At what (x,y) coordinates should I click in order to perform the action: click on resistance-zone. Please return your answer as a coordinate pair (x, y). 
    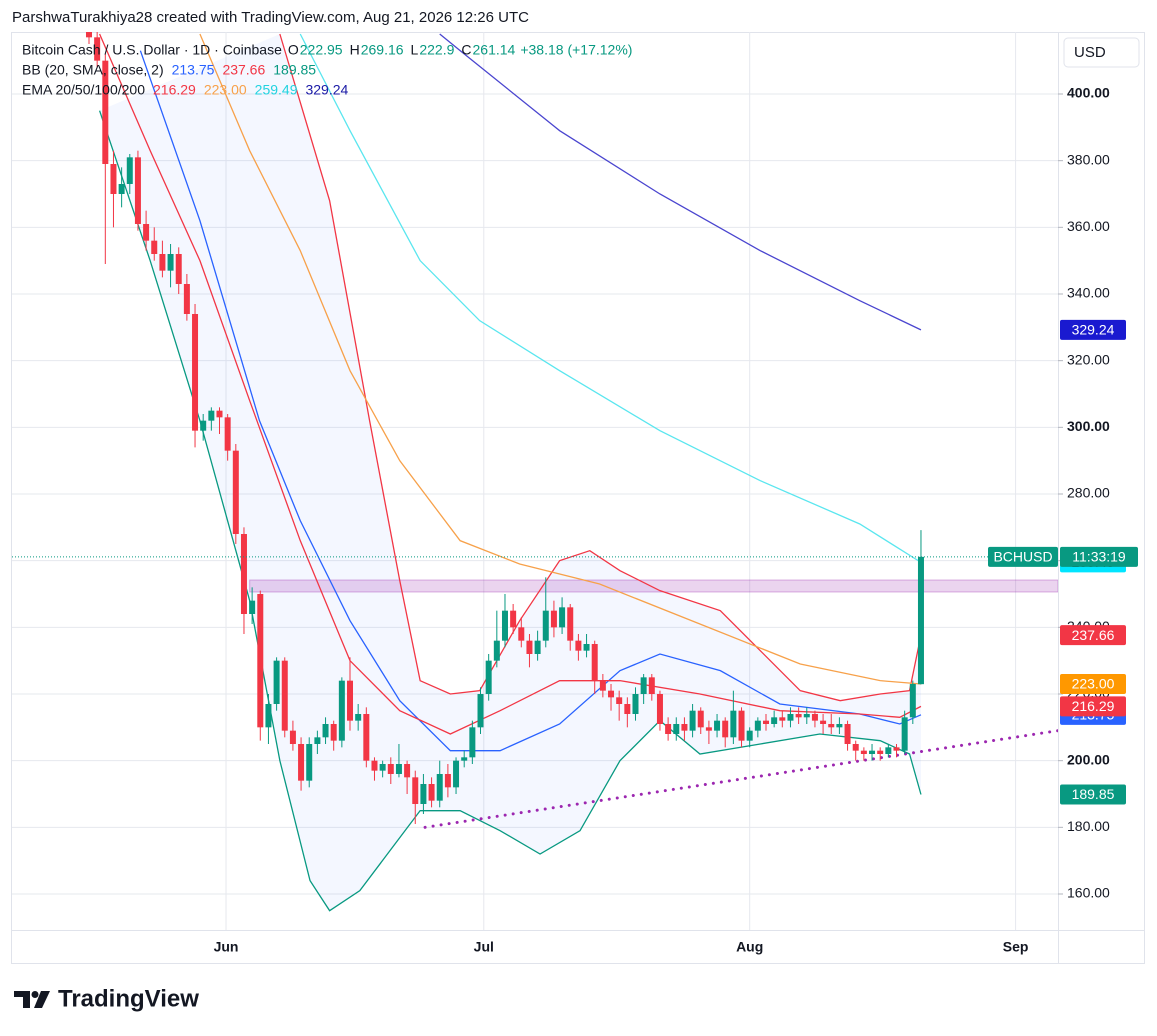
    Looking at the image, I should click on (653, 586).